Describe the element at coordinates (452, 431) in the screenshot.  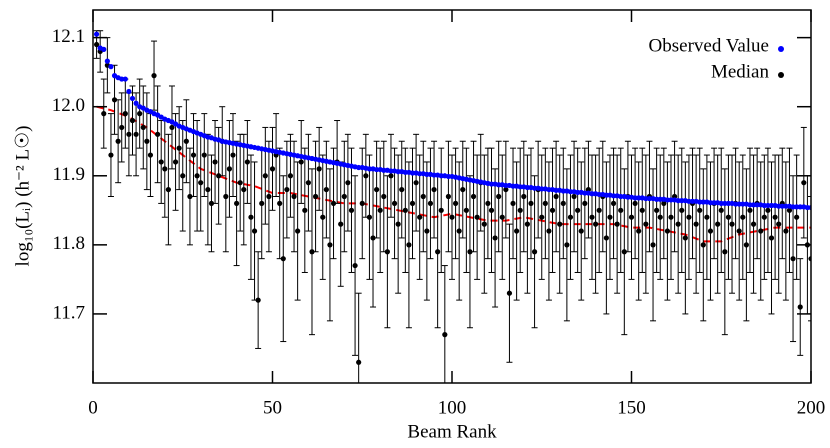
I see `x-axis-label: Beam Rank` at that location.